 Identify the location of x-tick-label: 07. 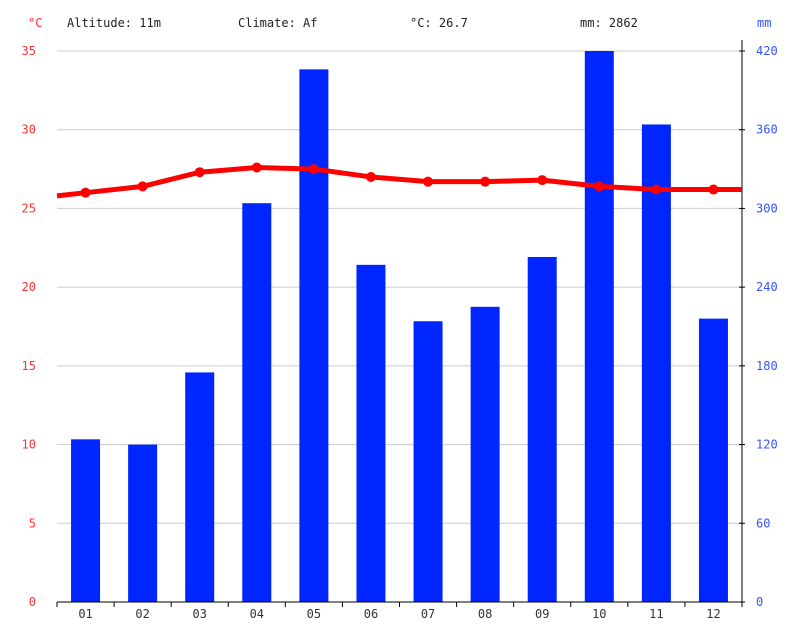
(428, 614).